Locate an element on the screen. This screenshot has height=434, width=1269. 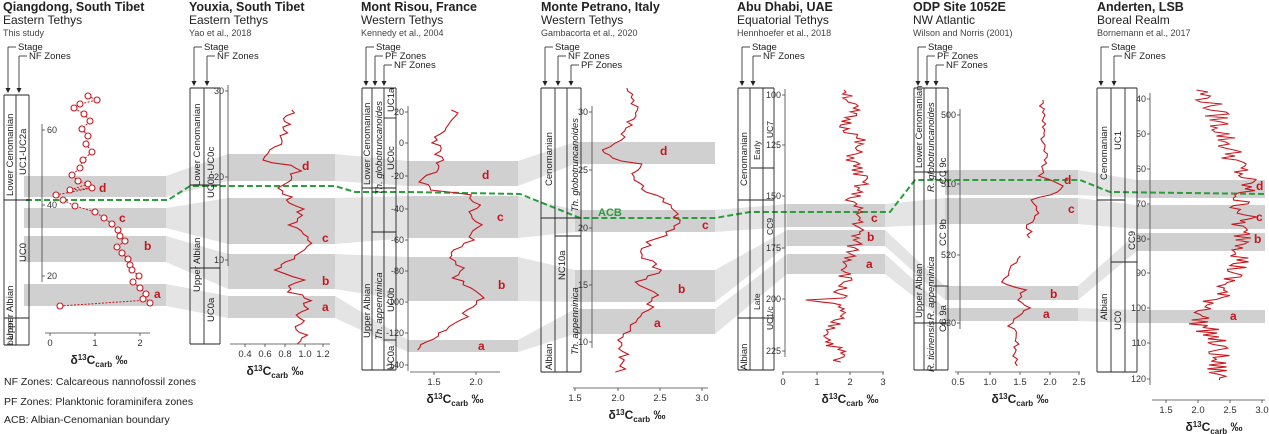
x-tick-label: 1 is located at coordinates (816, 382).